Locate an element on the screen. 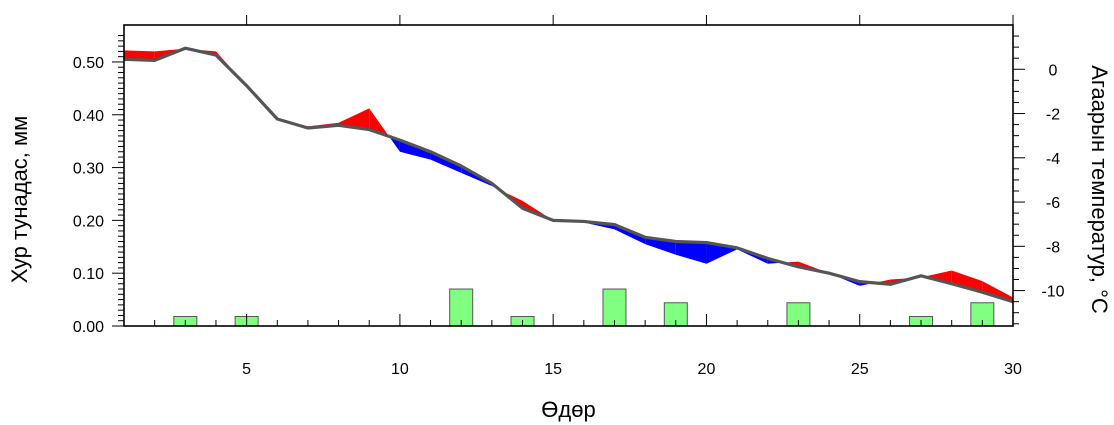 The height and width of the screenshot is (425, 1114). y-left-tick-label: 0.40 is located at coordinates (88, 116).